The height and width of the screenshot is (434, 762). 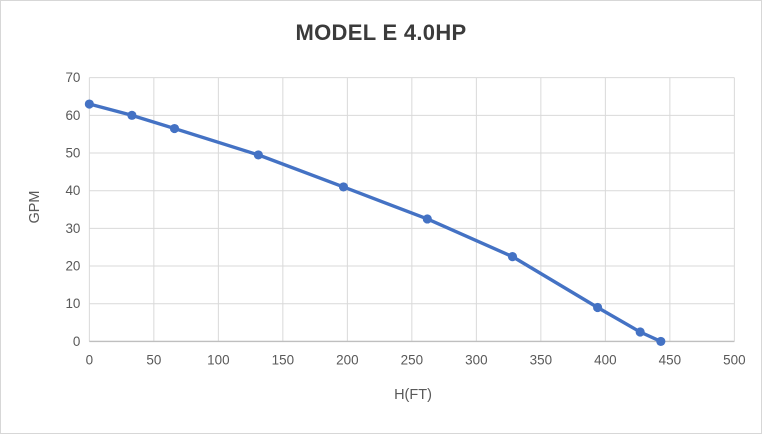 What do you see at coordinates (72, 115) in the screenshot?
I see `y-tick-label: 60` at bounding box center [72, 115].